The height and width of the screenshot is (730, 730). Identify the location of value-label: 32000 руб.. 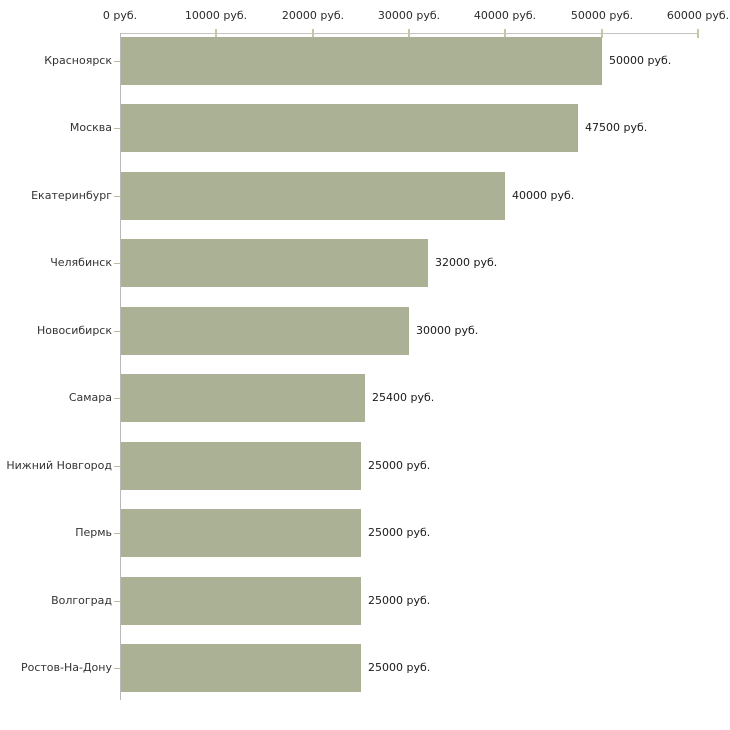
(466, 262).